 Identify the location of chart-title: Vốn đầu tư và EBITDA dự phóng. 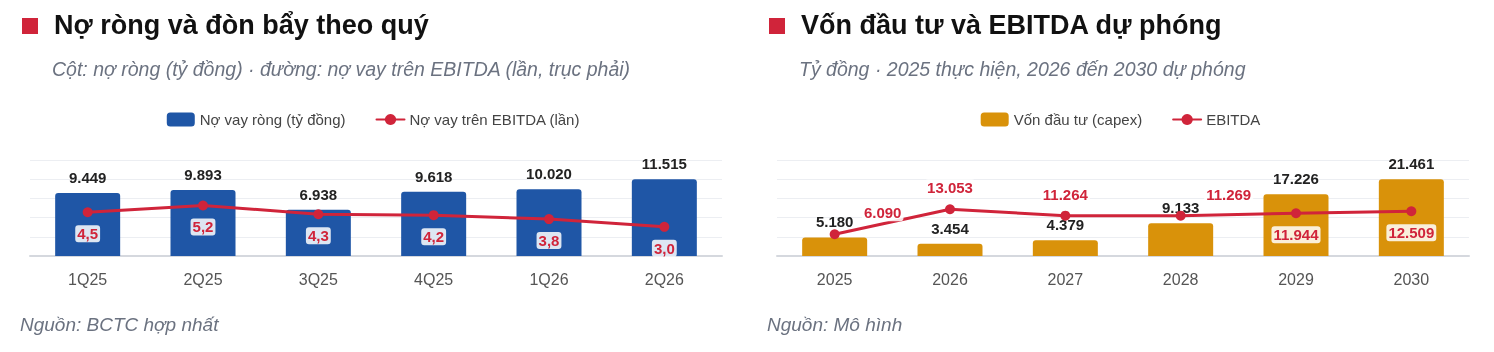
(1011, 25).